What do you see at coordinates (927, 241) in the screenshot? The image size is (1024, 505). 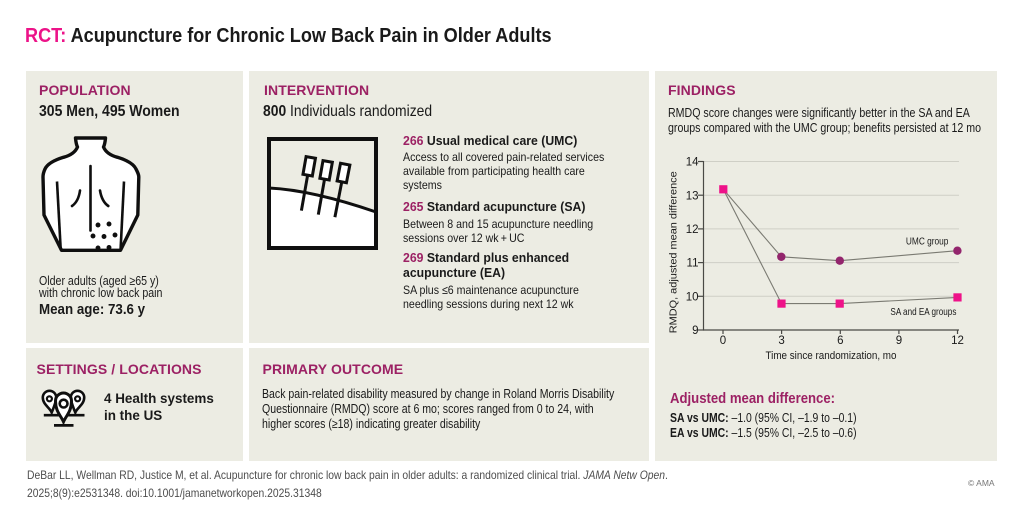 I see `svg-text: UMC group` at bounding box center [927, 241].